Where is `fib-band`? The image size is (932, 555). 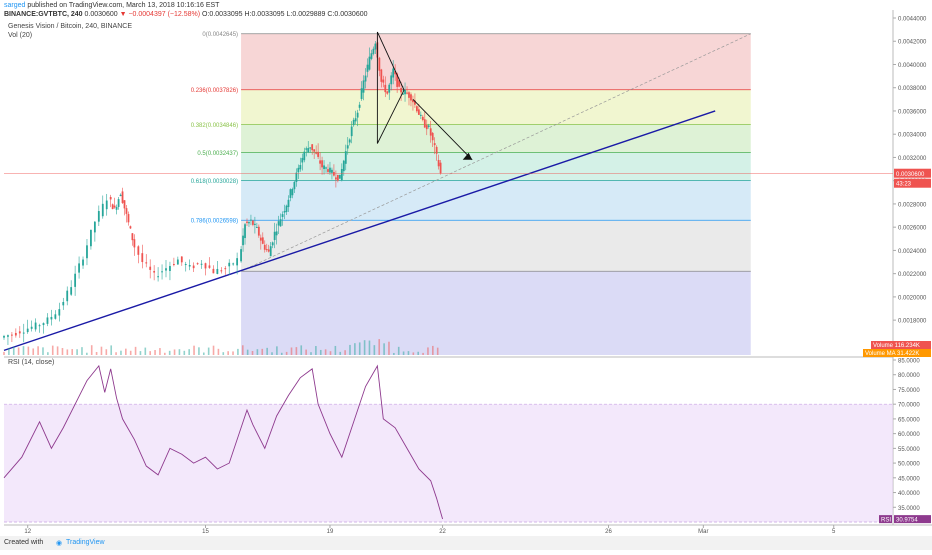
fib-band is located at coordinates (496, 246).